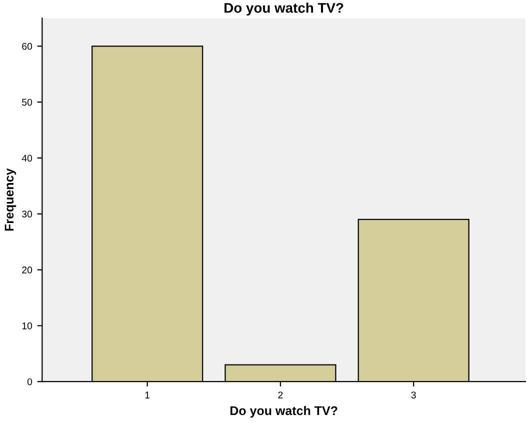 The height and width of the screenshot is (424, 527). Describe the element at coordinates (10, 199) in the screenshot. I see `y-axis-title: Frequency` at that location.